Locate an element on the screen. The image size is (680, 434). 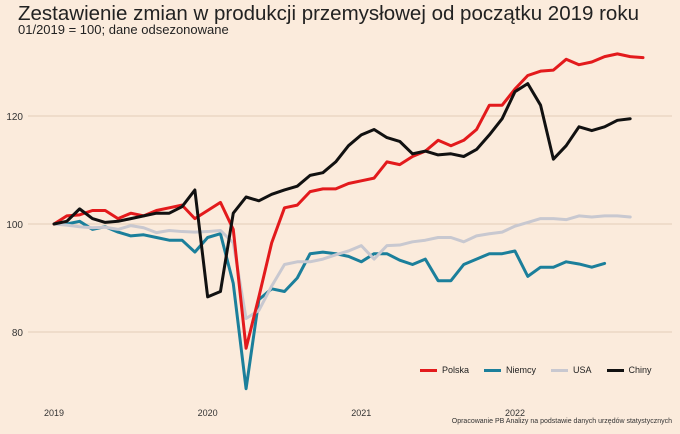
x-tick-label-2020: 2020 is located at coordinates (208, 413).